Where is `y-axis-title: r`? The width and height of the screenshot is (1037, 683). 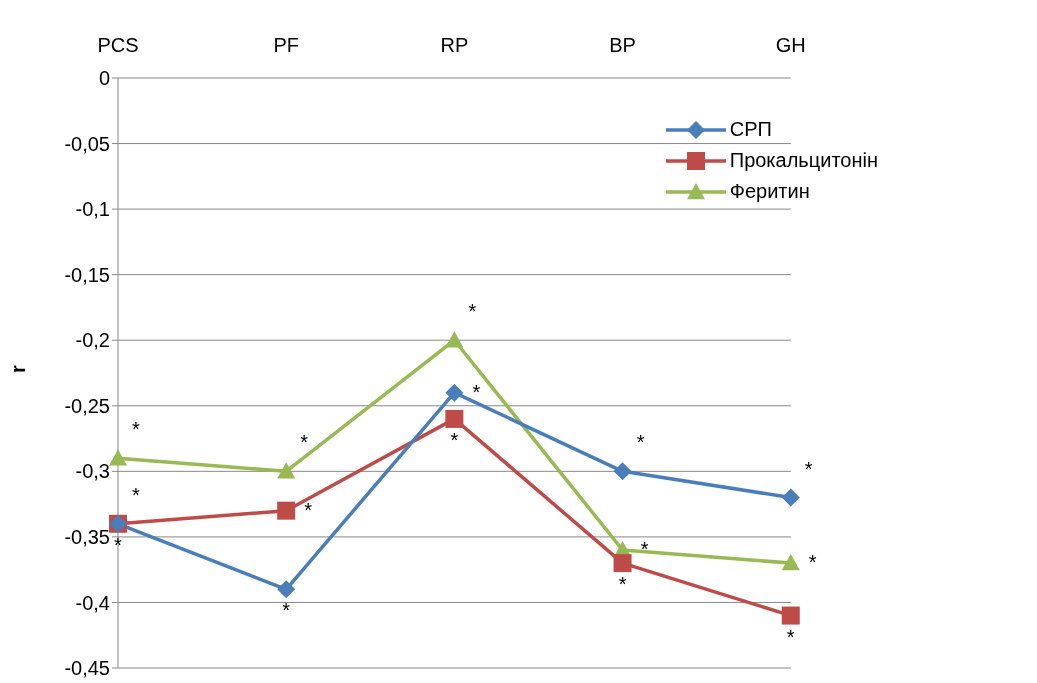
y-axis-title: r is located at coordinates (18, 369).